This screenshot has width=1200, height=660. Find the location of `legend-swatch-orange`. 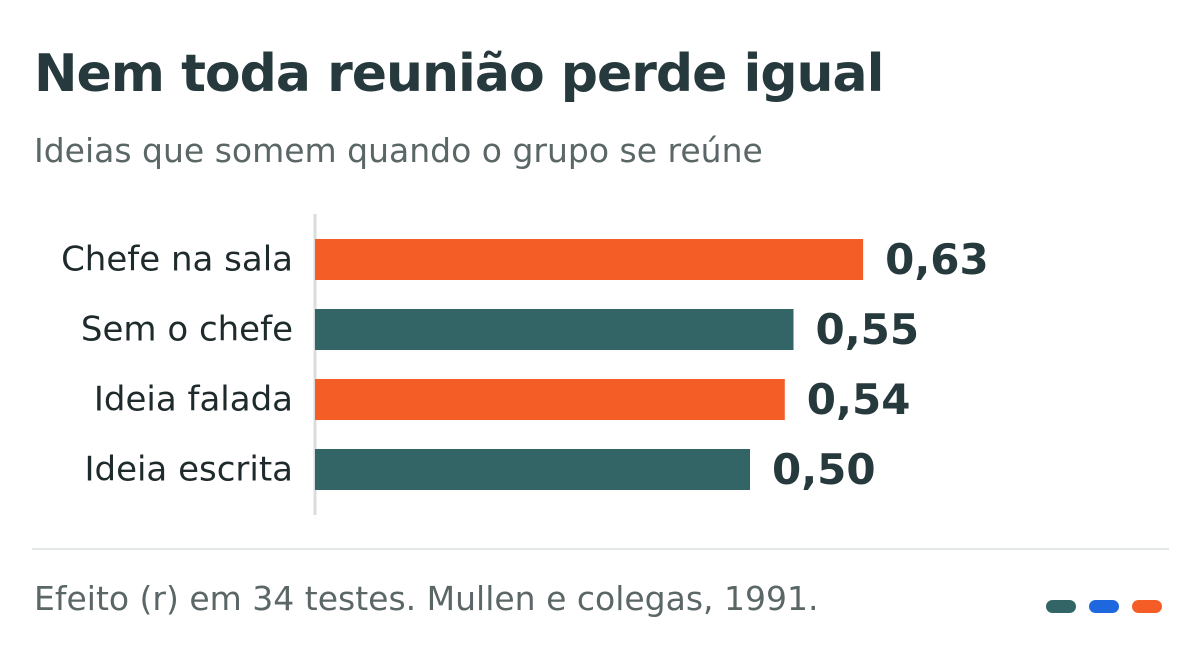

legend-swatch-orange is located at coordinates (1147, 606).